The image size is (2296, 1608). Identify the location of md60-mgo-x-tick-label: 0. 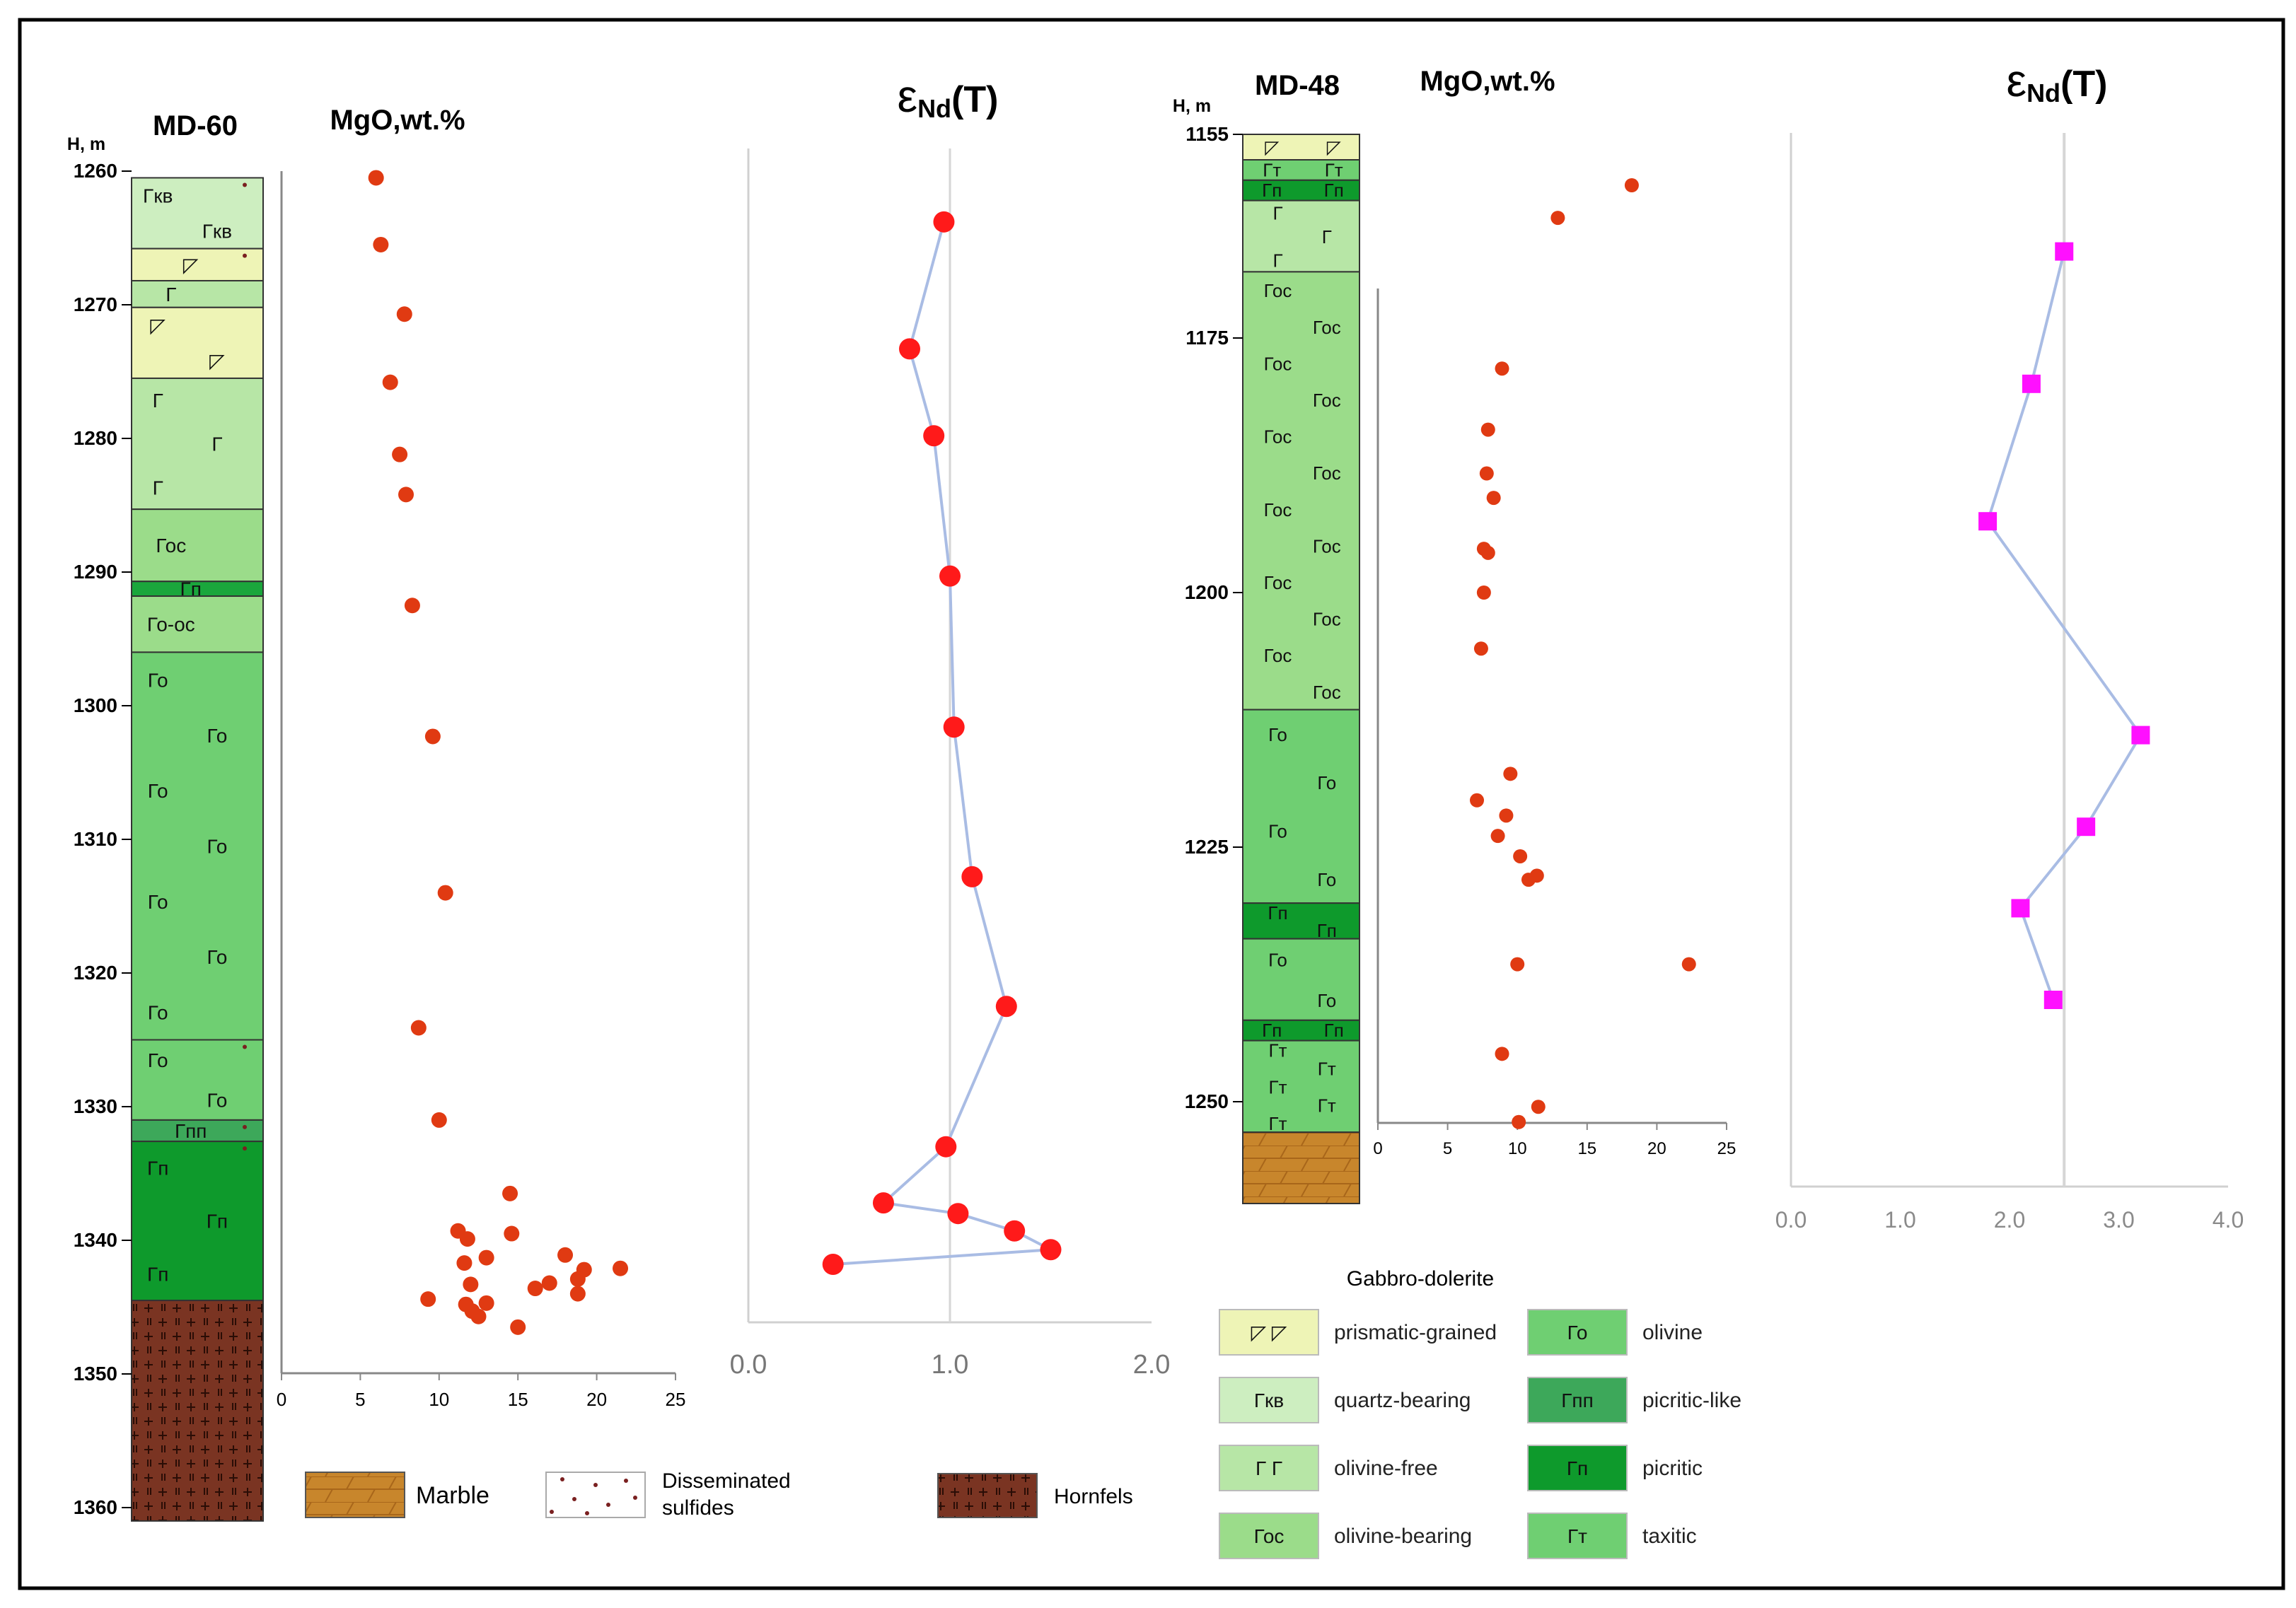
(281, 1399).